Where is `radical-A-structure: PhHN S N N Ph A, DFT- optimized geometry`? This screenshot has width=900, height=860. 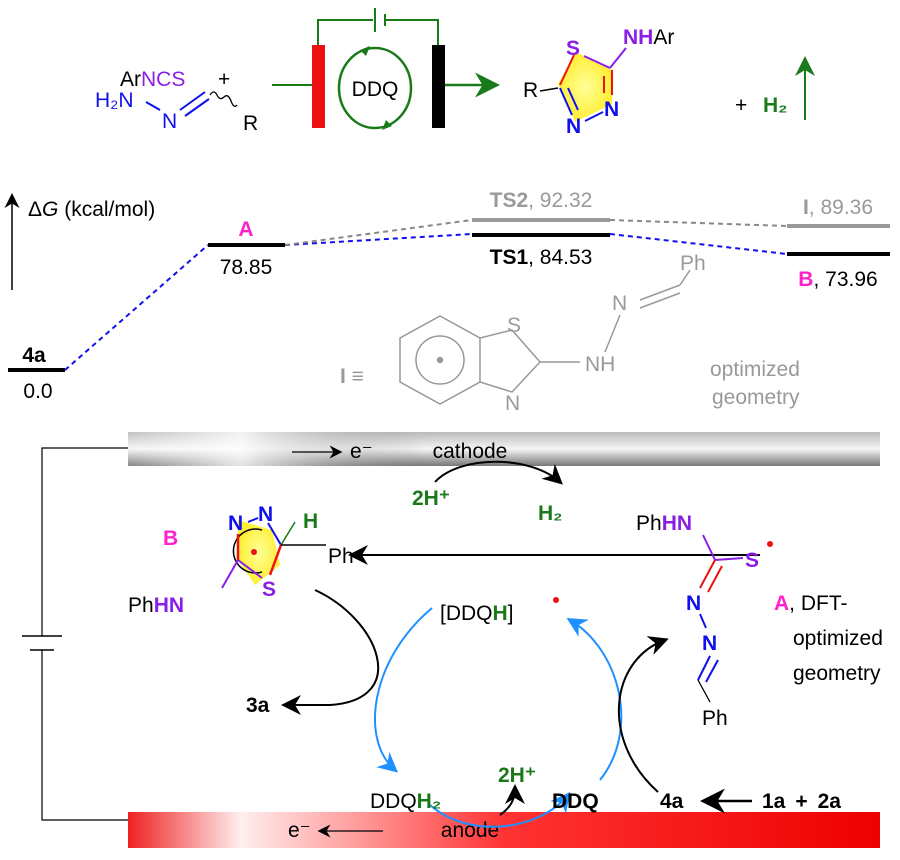
radical-A-structure: PhHN S N N Ph A, DFT- optimized geometry is located at coordinates (759, 621).